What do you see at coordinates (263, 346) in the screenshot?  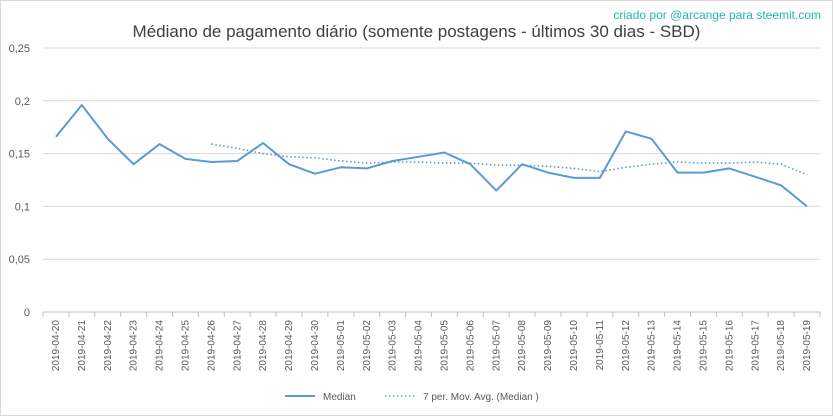 I see `x-tick-label: 2019-04-28` at bounding box center [263, 346].